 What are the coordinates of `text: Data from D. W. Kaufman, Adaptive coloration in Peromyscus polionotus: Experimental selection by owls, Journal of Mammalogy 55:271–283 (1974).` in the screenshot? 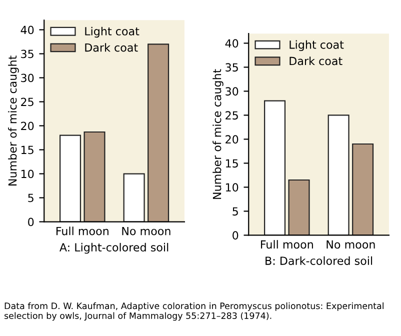 It's located at (194, 311).